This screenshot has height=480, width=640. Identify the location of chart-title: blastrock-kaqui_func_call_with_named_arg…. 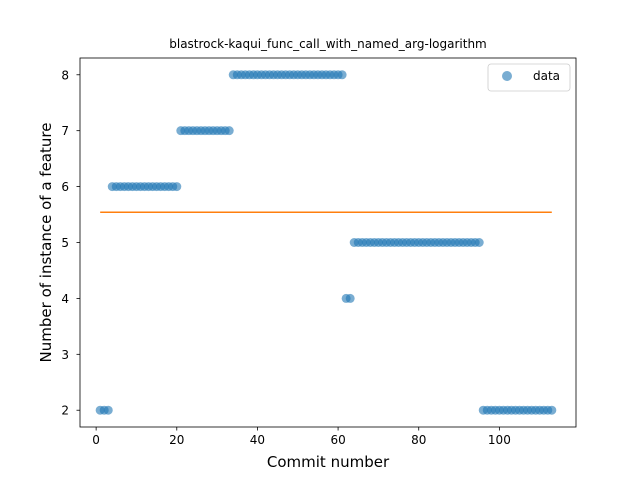
(328, 44).